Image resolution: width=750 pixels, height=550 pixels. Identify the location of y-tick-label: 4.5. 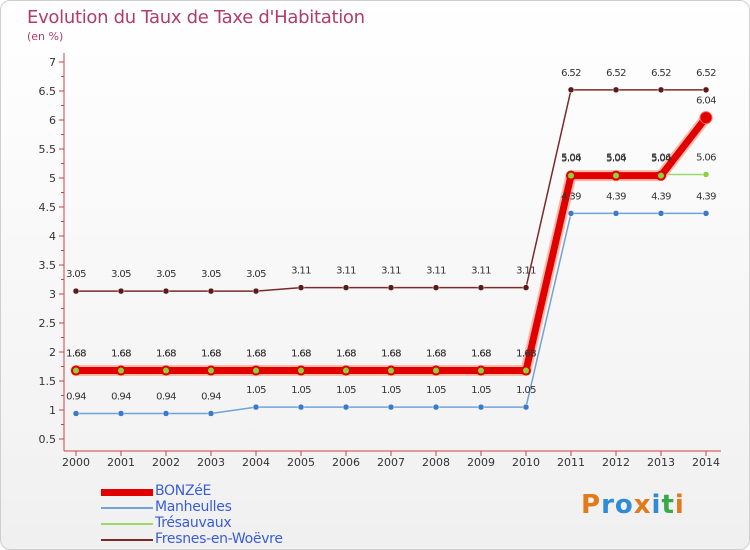
(48, 207).